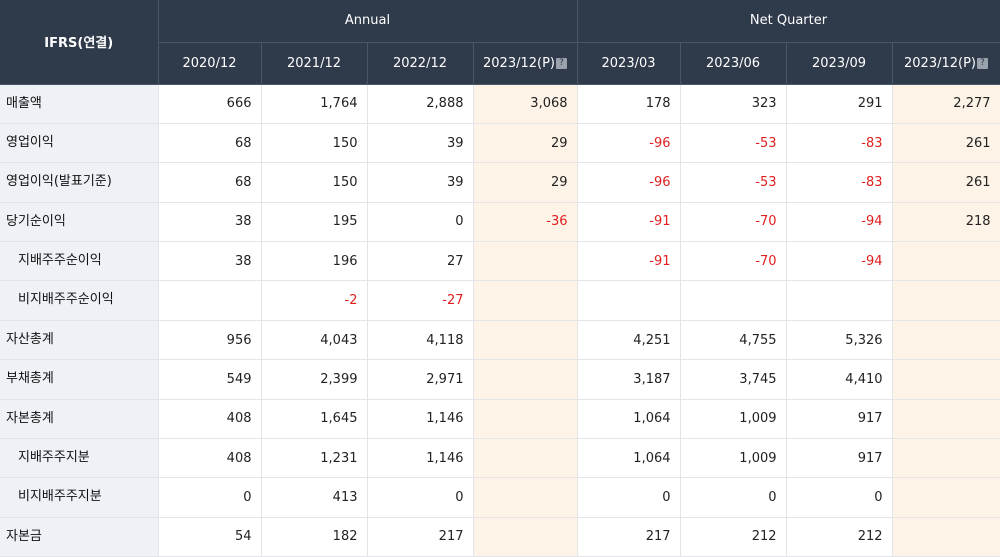  Describe the element at coordinates (733, 379) in the screenshot. I see `value-cell: 3,745` at that location.